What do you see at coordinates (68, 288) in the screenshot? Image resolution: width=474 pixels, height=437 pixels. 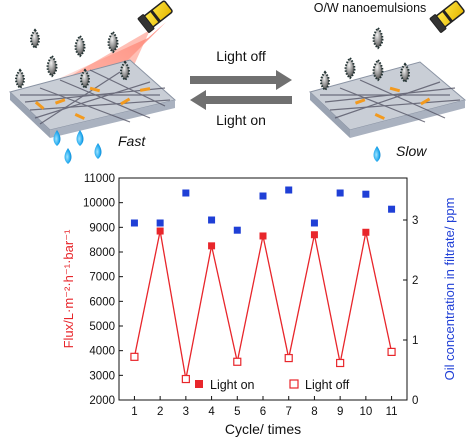 I see `y-axis-label-left: Flux/L·m⁻²·h⁻¹·bar⁻¹` at bounding box center [68, 288].